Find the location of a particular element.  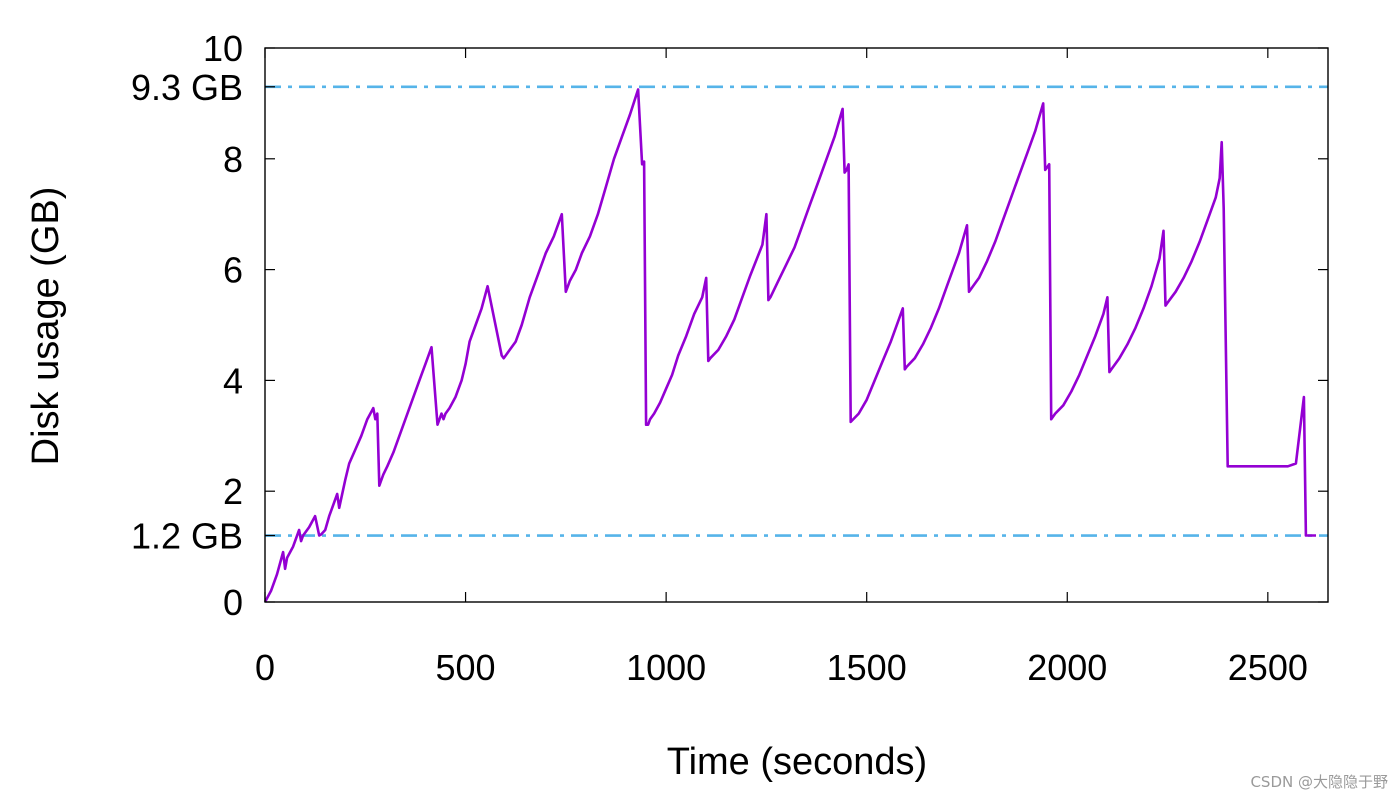

y-tick-label: 8 is located at coordinates (233, 159).